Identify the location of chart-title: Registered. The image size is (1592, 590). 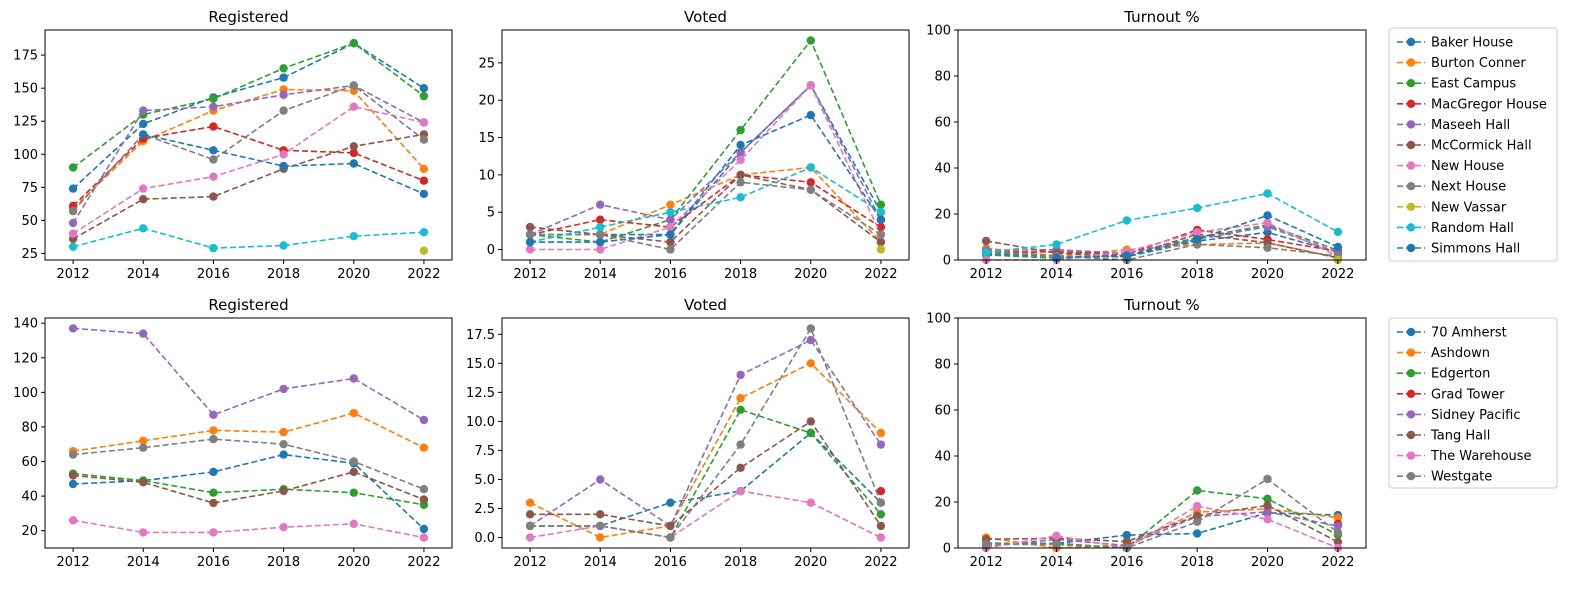
(248, 305).